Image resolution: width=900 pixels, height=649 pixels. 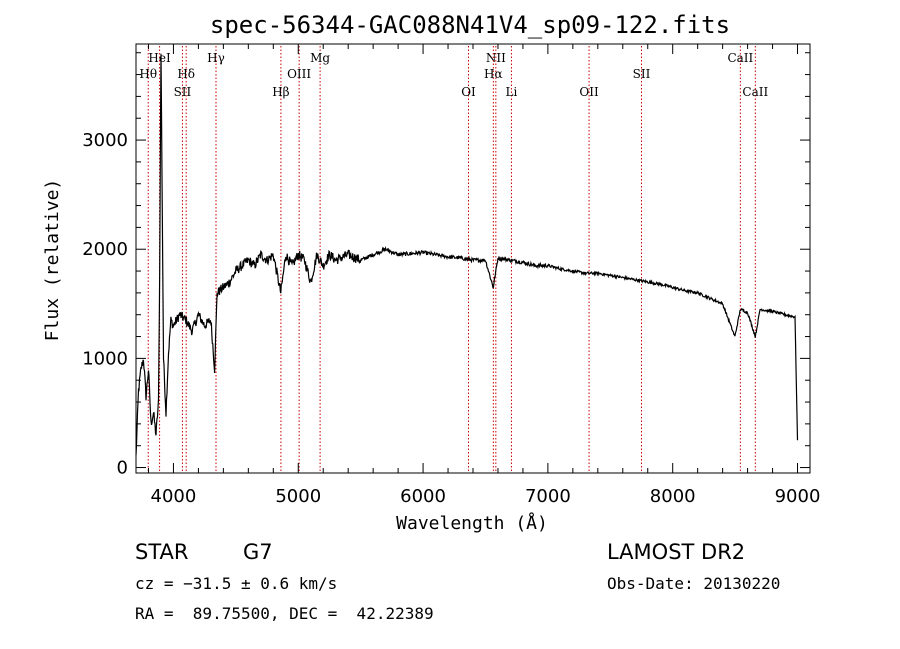 What do you see at coordinates (320, 58) in the screenshot?
I see `line-label: Mg` at bounding box center [320, 58].